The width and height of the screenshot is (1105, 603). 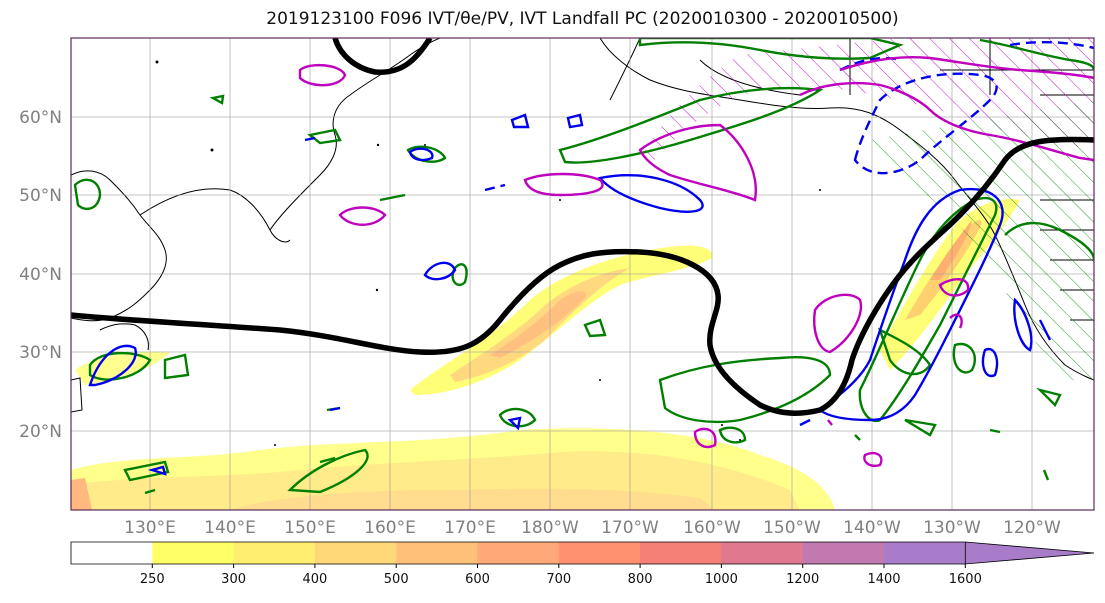 What do you see at coordinates (630, 528) in the screenshot?
I see `lon-label-170w: 170°W` at bounding box center [630, 528].